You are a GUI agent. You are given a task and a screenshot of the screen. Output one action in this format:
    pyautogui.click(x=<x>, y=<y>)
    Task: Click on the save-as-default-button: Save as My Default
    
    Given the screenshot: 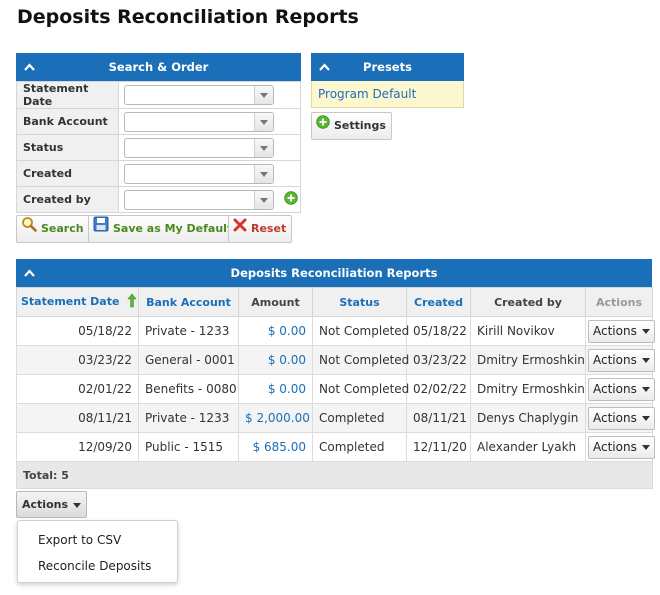 What is the action you would take?
    pyautogui.click(x=163, y=229)
    